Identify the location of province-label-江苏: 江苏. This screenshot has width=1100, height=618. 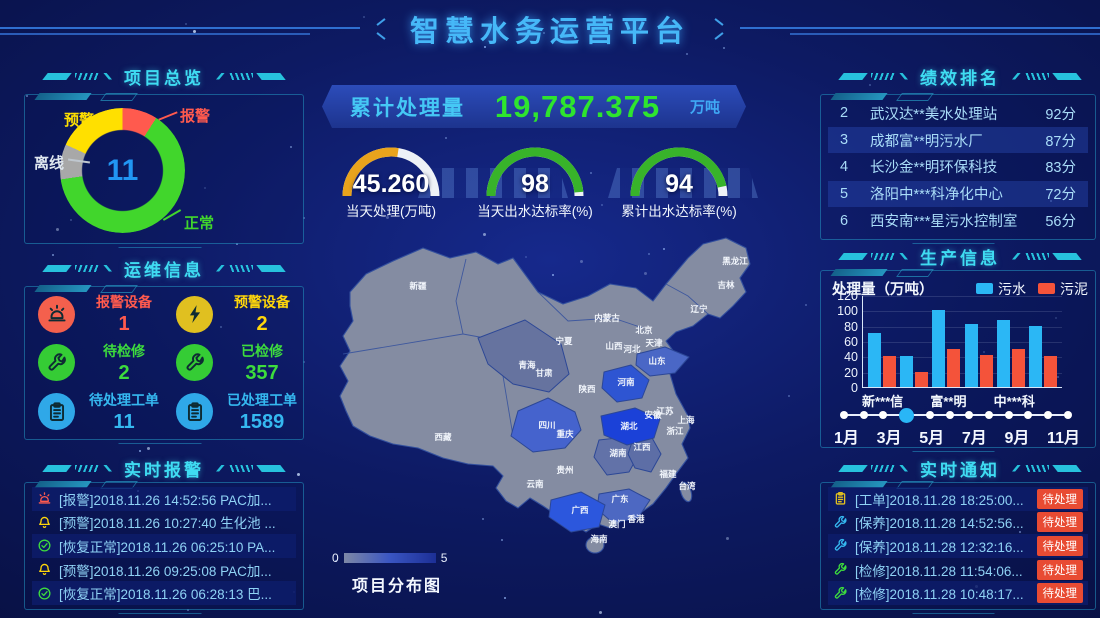
(665, 411).